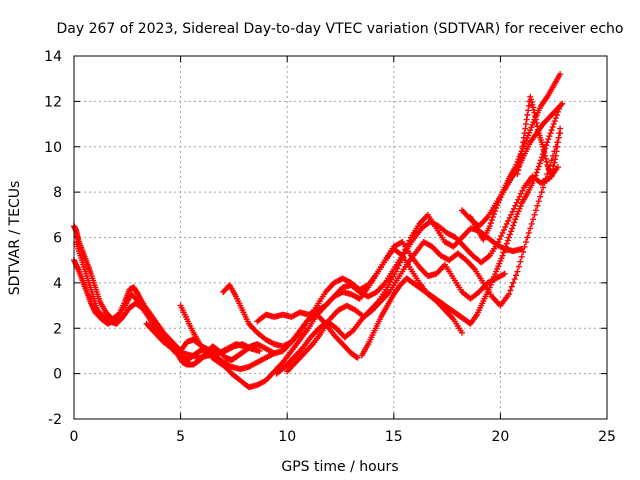 This screenshot has height=480, width=640. Describe the element at coordinates (57, 375) in the screenshot. I see `y-tick-label: 0` at that location.